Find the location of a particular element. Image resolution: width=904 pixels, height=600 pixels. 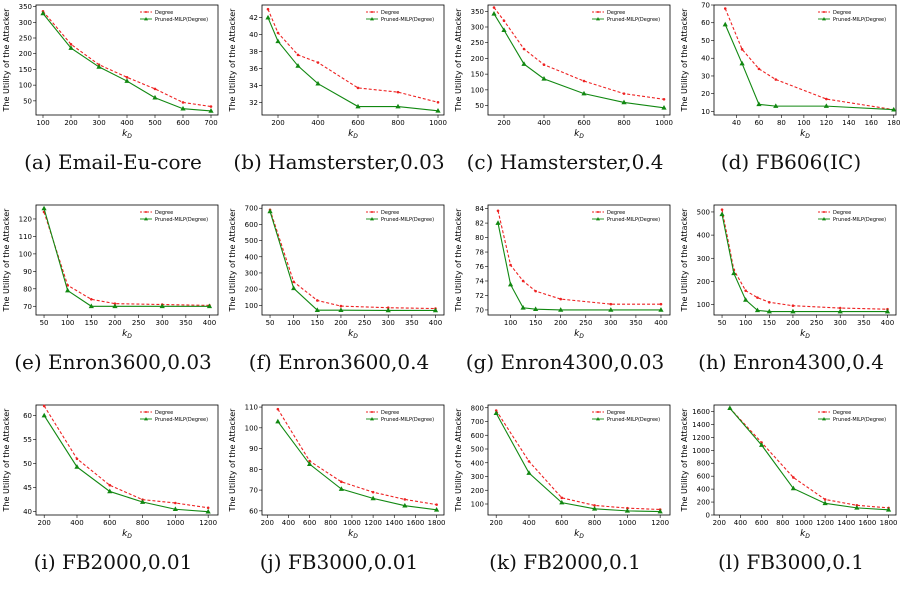

x-axis-label-subscript: D is located at coordinates (807, 136).